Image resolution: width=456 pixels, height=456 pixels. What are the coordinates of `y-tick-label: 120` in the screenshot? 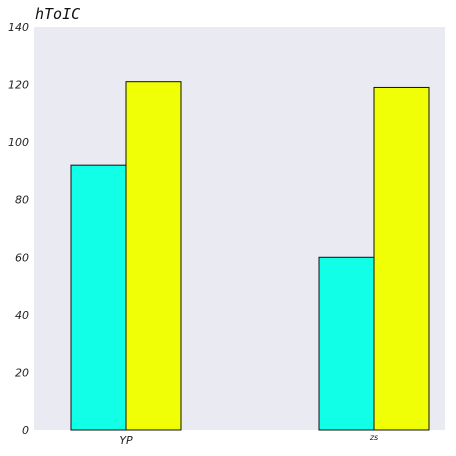 It's located at (18, 85).